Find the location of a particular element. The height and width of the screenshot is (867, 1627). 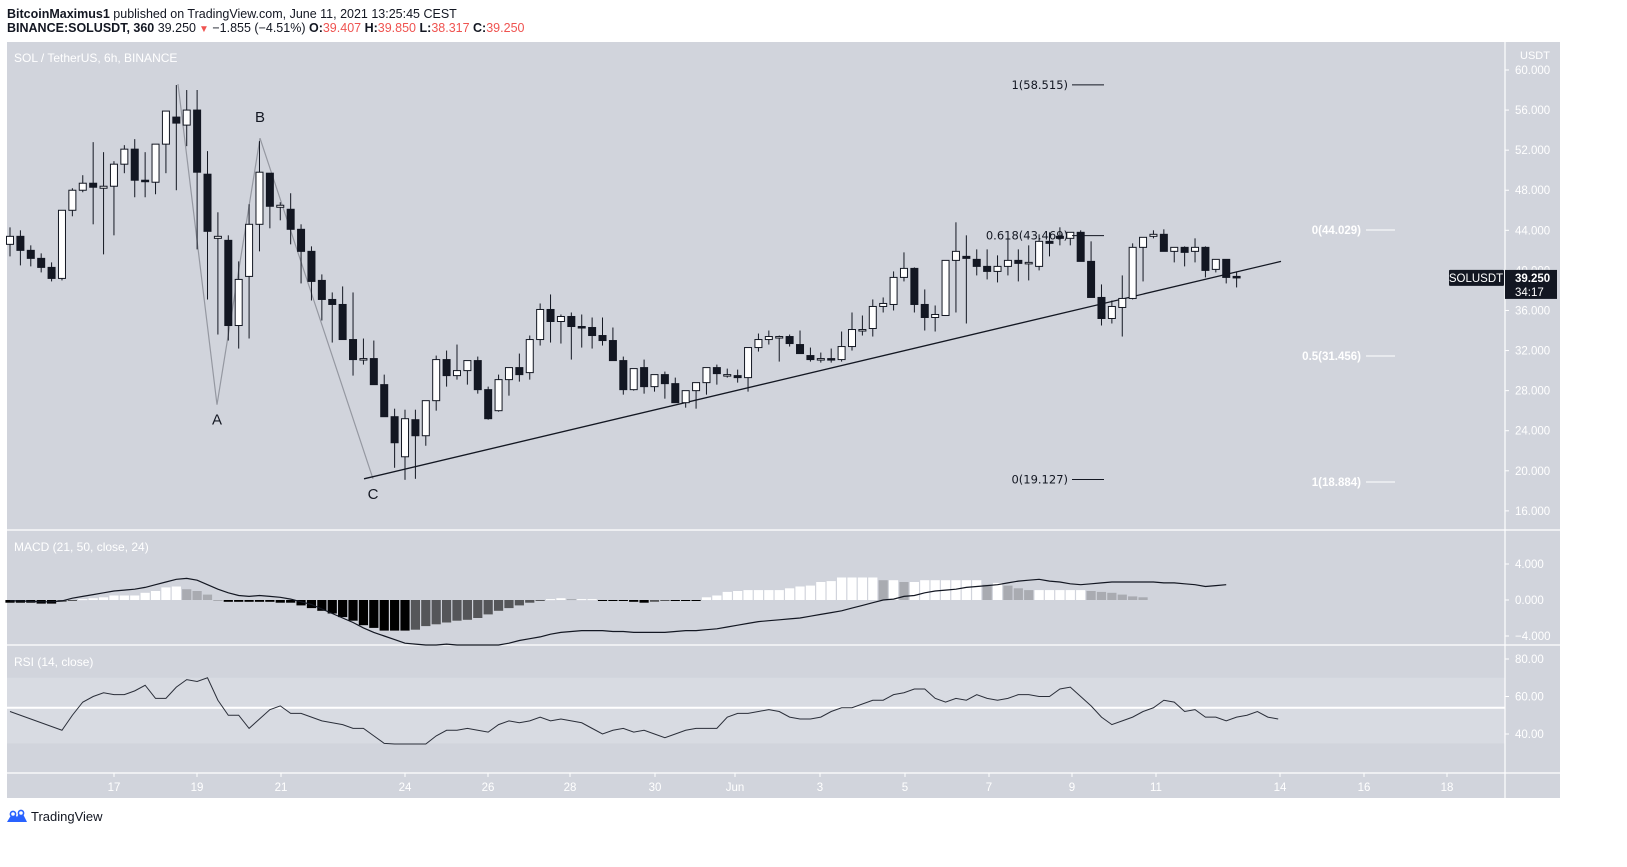

current-price-box is located at coordinates (1531, 284).